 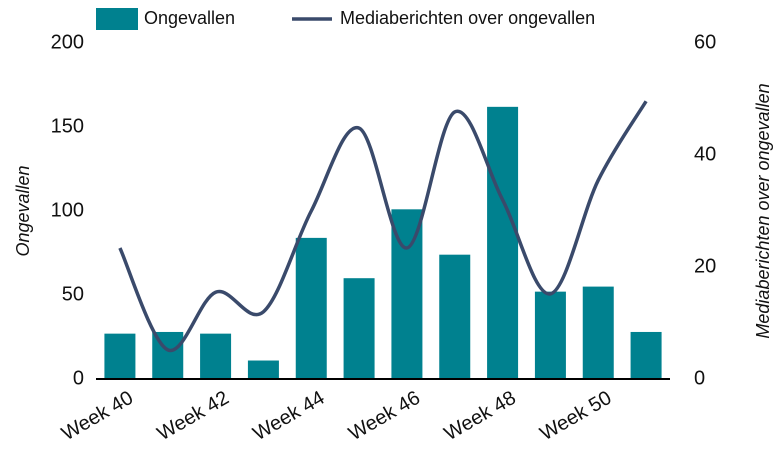 What do you see at coordinates (384, 416) in the screenshot?
I see `x-tick-label: Week 46` at bounding box center [384, 416].